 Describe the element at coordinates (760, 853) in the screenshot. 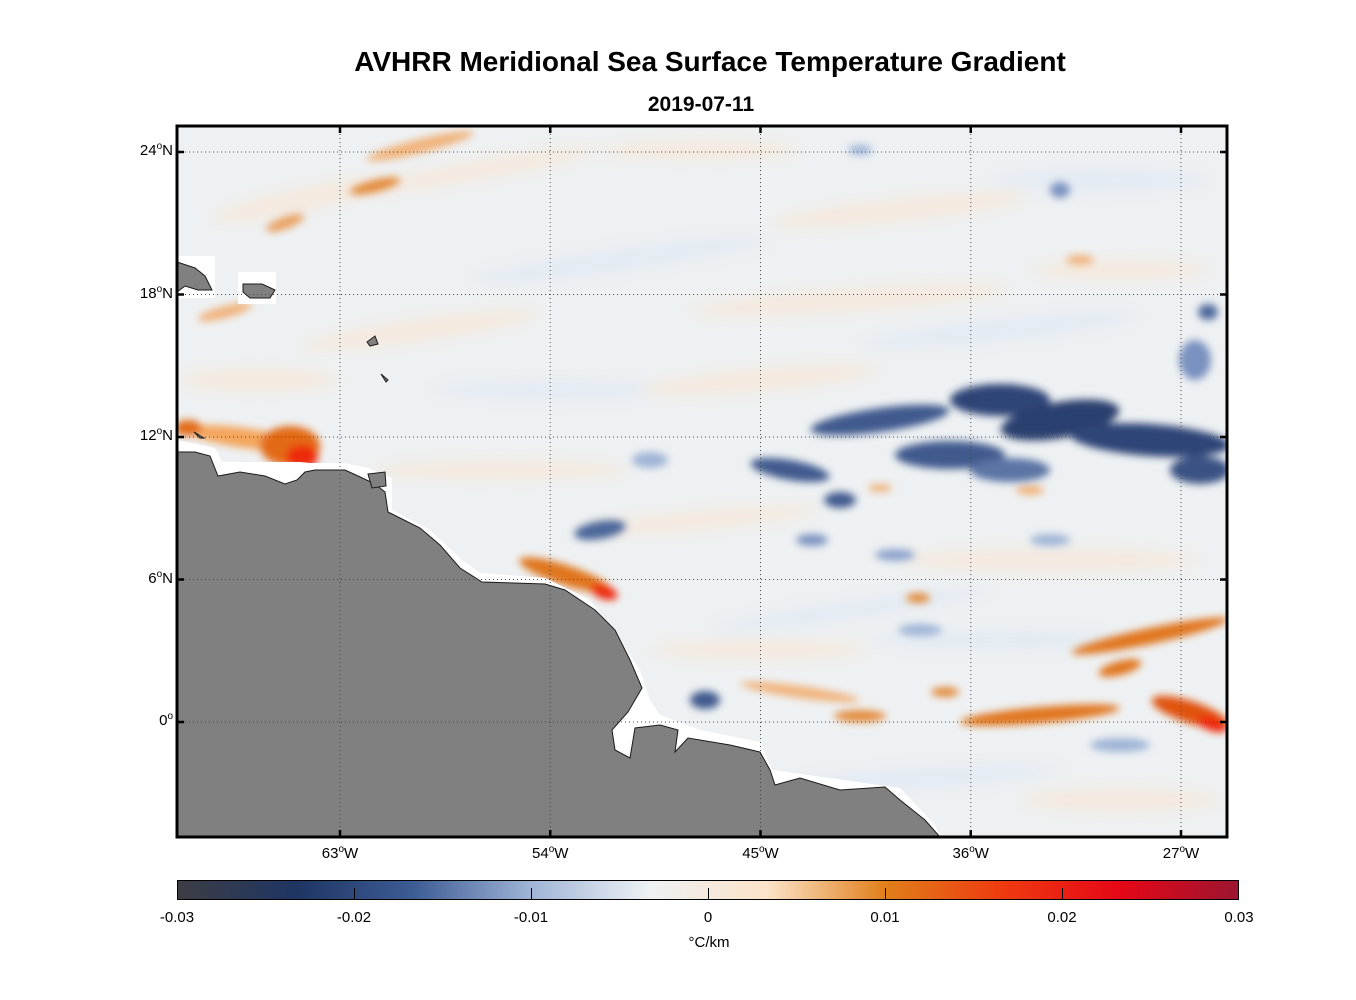

I see `longitude-label: 45oW` at that location.